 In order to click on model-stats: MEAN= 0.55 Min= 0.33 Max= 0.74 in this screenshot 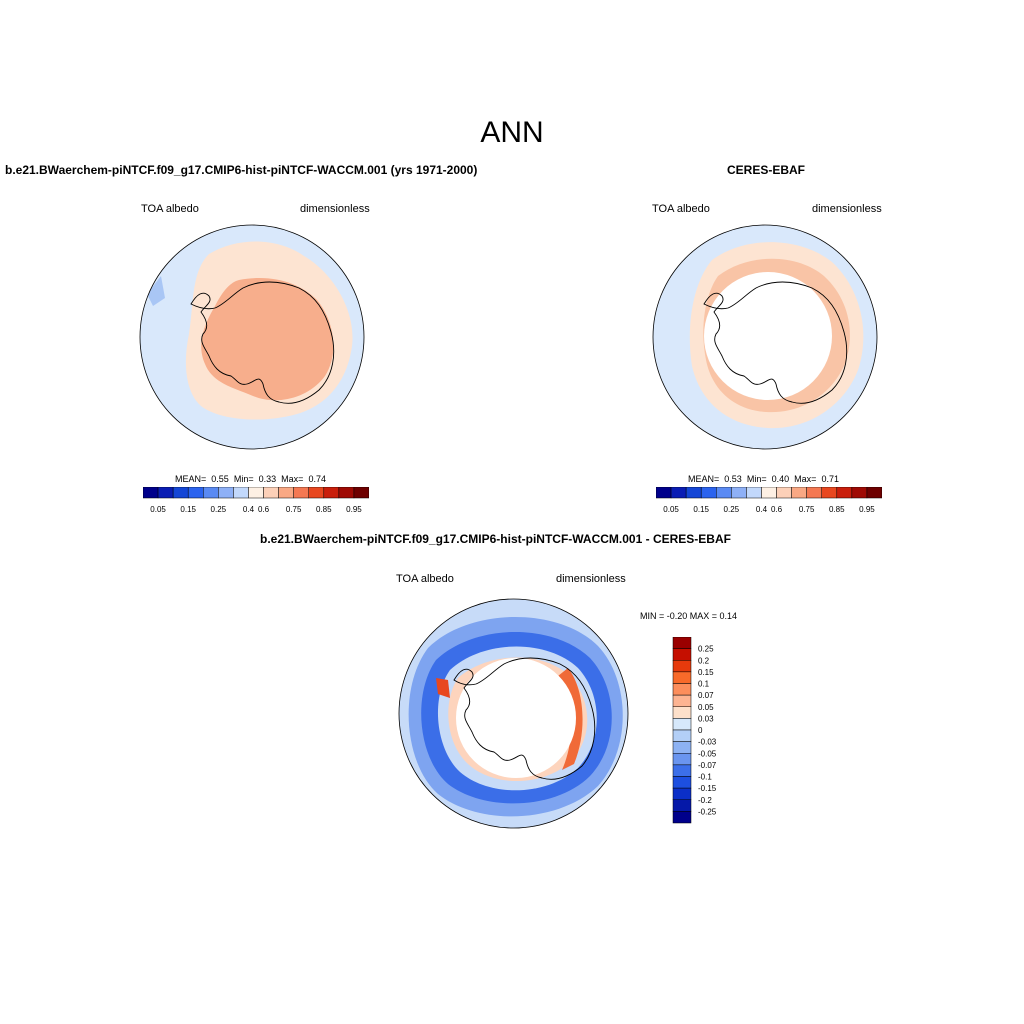, I will do `click(250, 479)`.